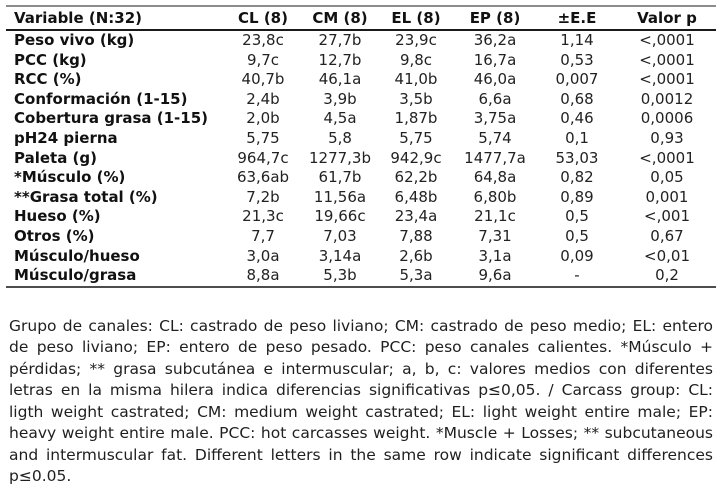 The image size is (721, 488). What do you see at coordinates (340, 216) in the screenshot?
I see `value-cell: 19,66c` at bounding box center [340, 216].